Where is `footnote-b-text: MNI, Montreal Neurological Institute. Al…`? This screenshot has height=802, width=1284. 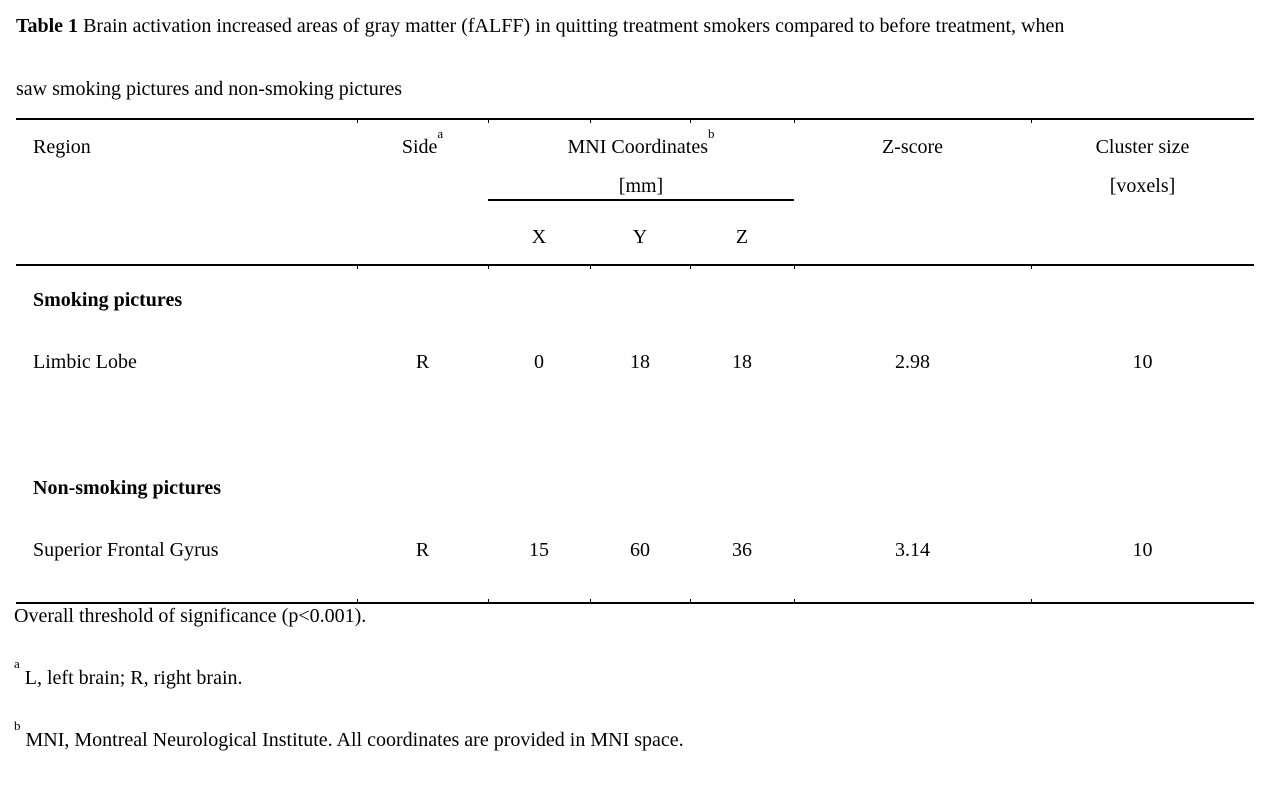
footnote-b-text: MNI, Montreal Neurological Institute. Al… is located at coordinates (354, 740).